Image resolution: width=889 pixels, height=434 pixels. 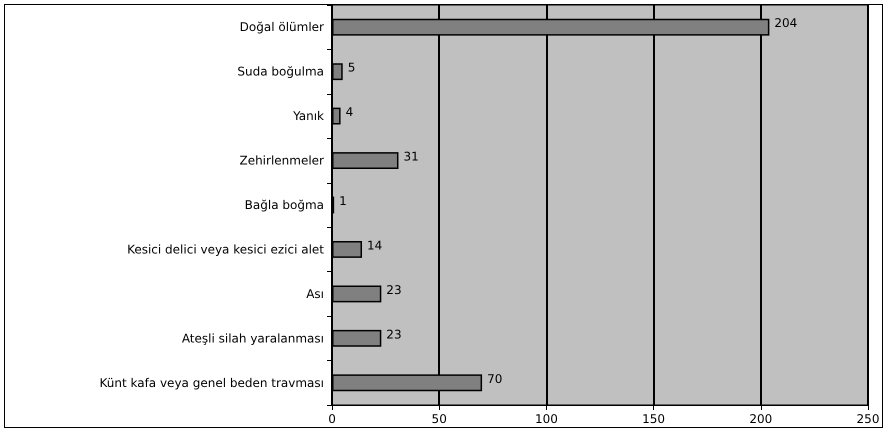 I want to click on y-tick-label: Kesici delici veya kesici ezici alet, so click(x=225, y=249).